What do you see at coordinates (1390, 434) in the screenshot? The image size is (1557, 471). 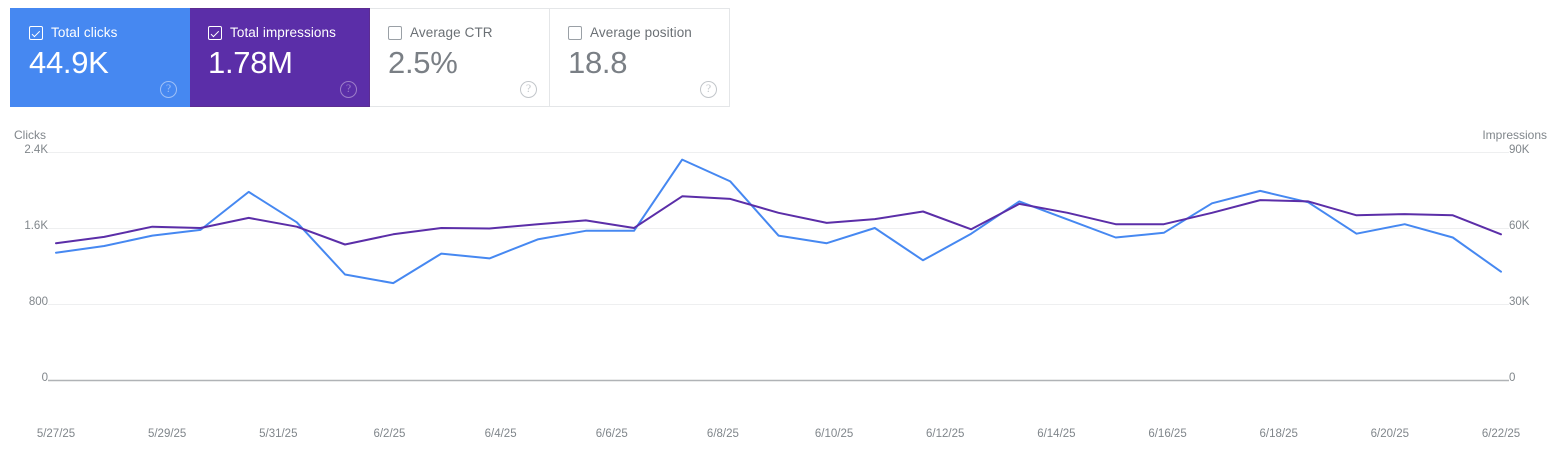 I see `x-axis-tick: 6/20/25` at bounding box center [1390, 434].